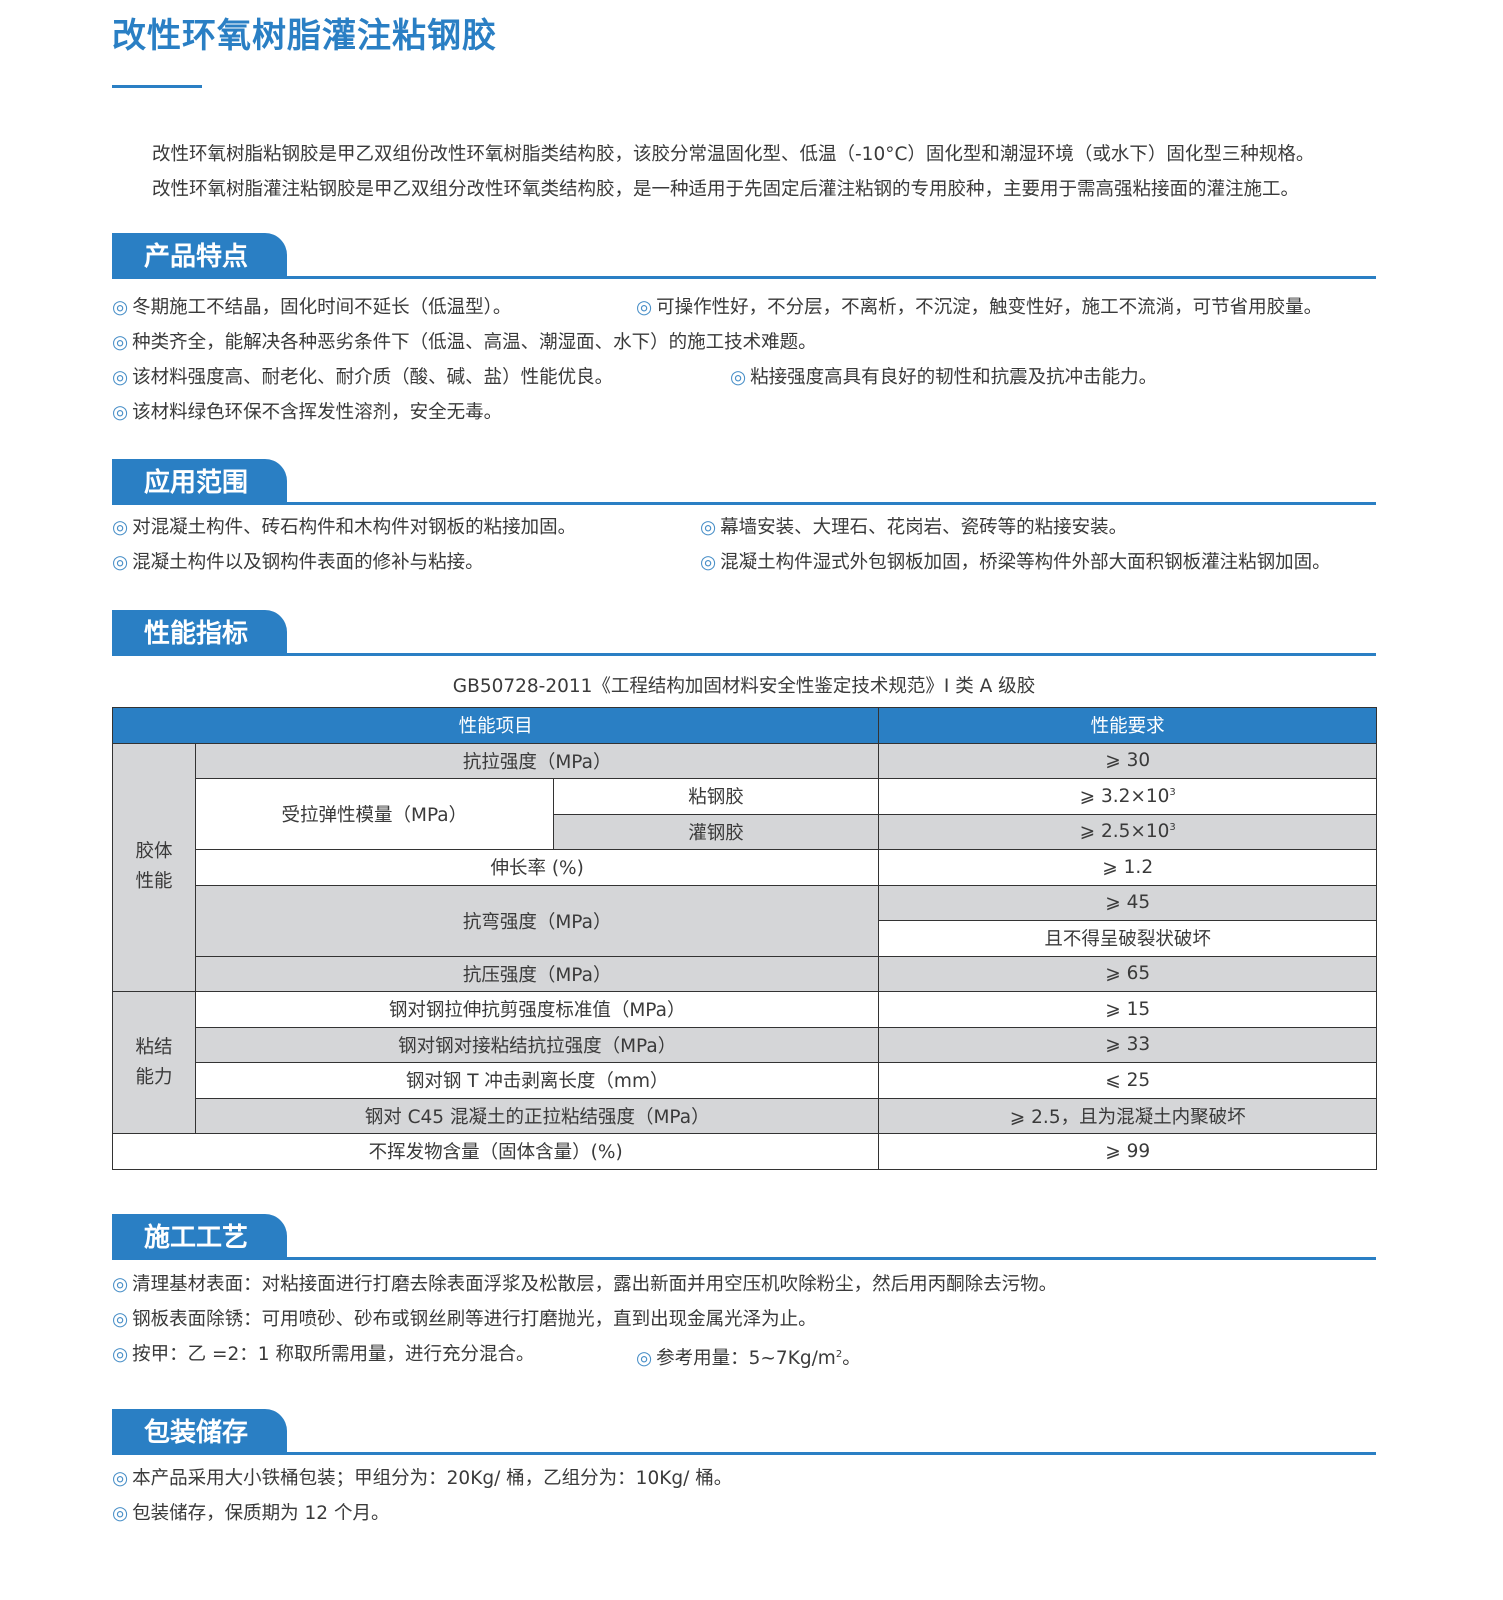  I want to click on cell: ⩾ 65, so click(1127, 973).